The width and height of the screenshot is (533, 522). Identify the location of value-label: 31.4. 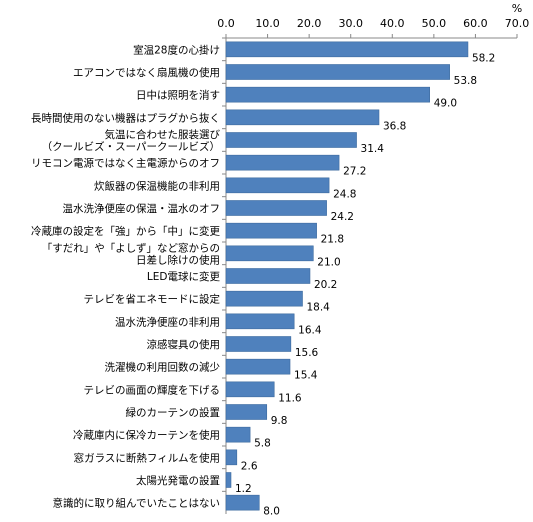
(373, 149).